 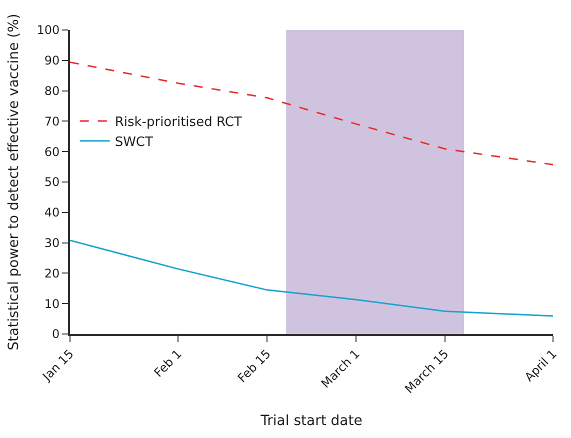 I want to click on x-tick-label: Feb 15, so click(x=254, y=366).